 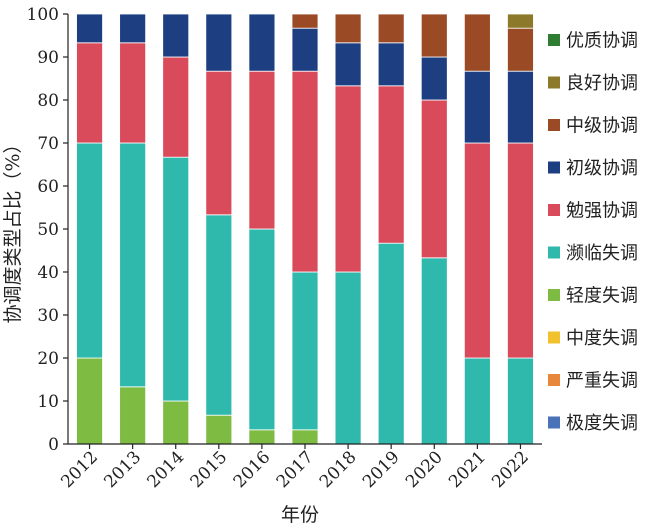 What do you see at coordinates (510, 469) in the screenshot?
I see `x-tick-label: 2022` at bounding box center [510, 469].